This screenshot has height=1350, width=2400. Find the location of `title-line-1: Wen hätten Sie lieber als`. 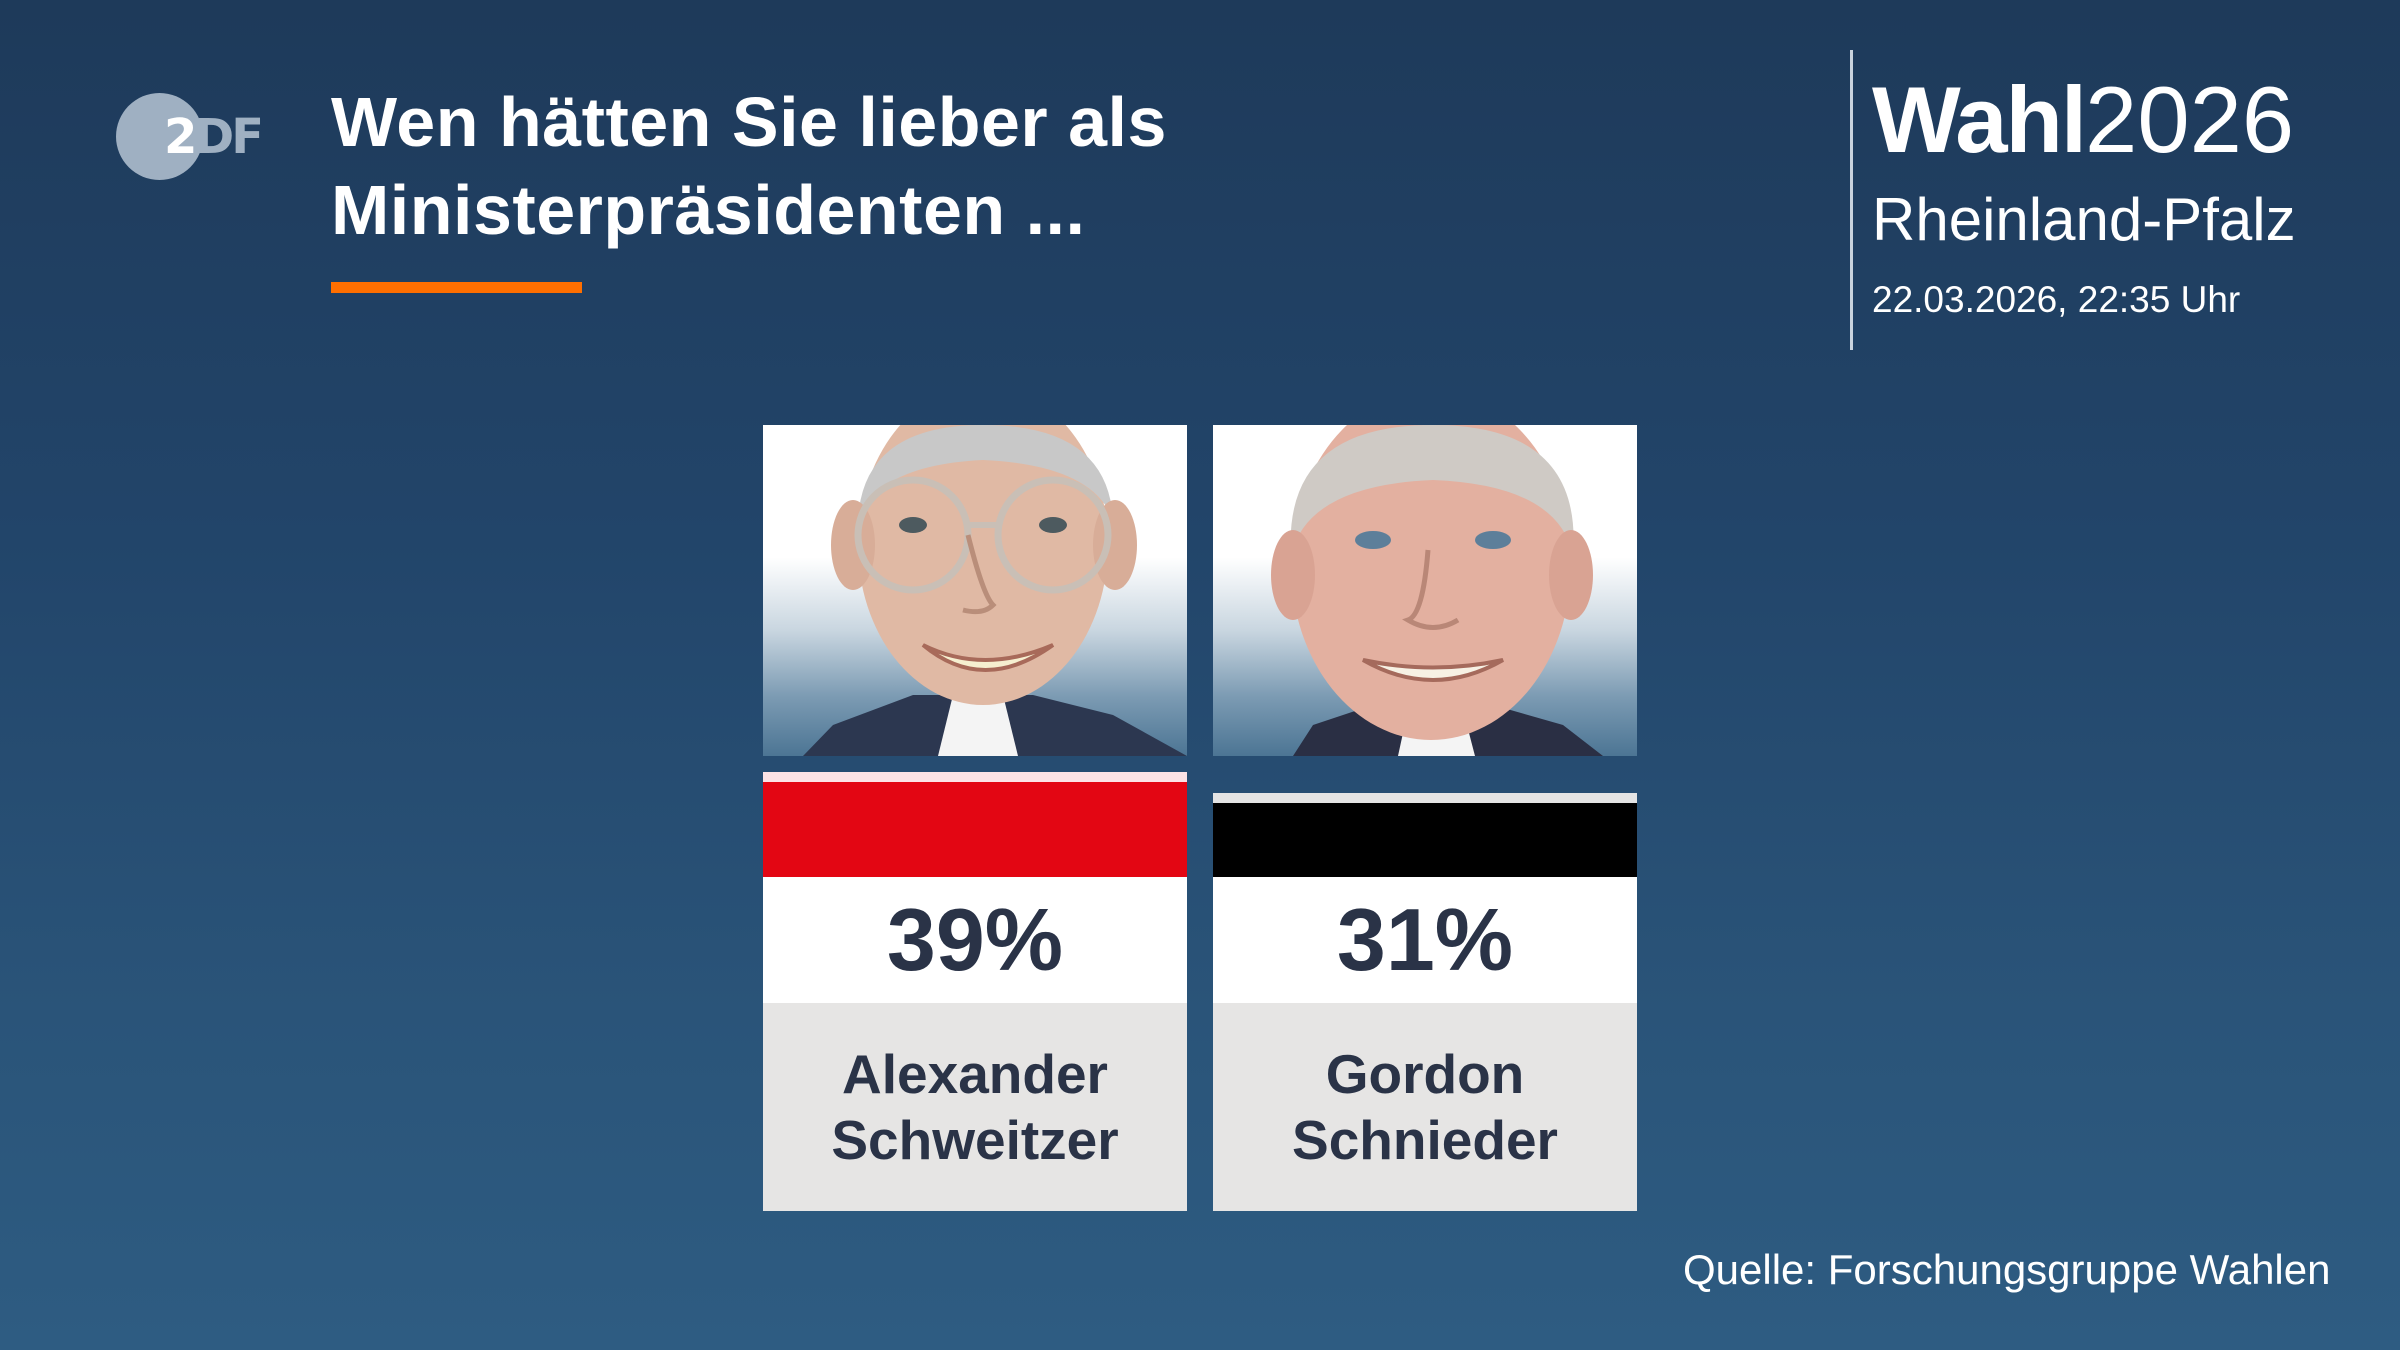

title-line-1: Wen hätten Sie lieber als is located at coordinates (749, 122).